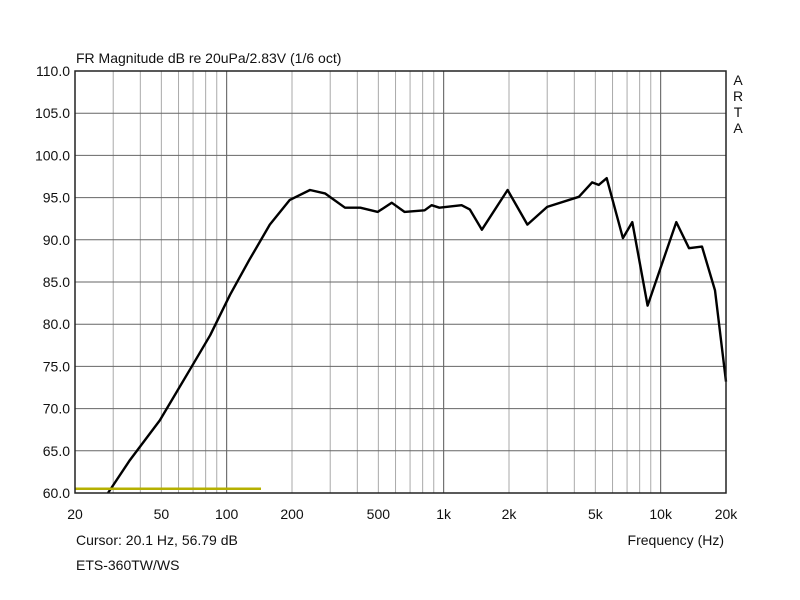  I want to click on x-tick-label: 10k, so click(661, 514).